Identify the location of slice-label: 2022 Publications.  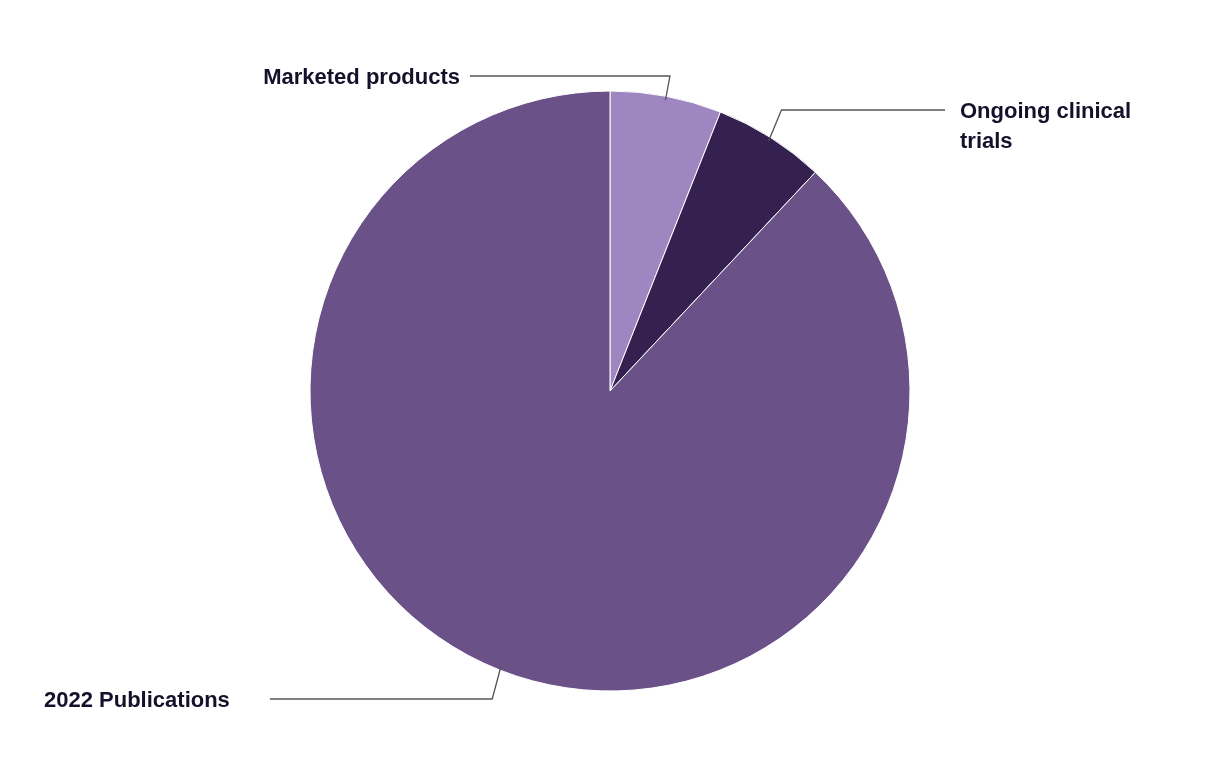
(137, 699).